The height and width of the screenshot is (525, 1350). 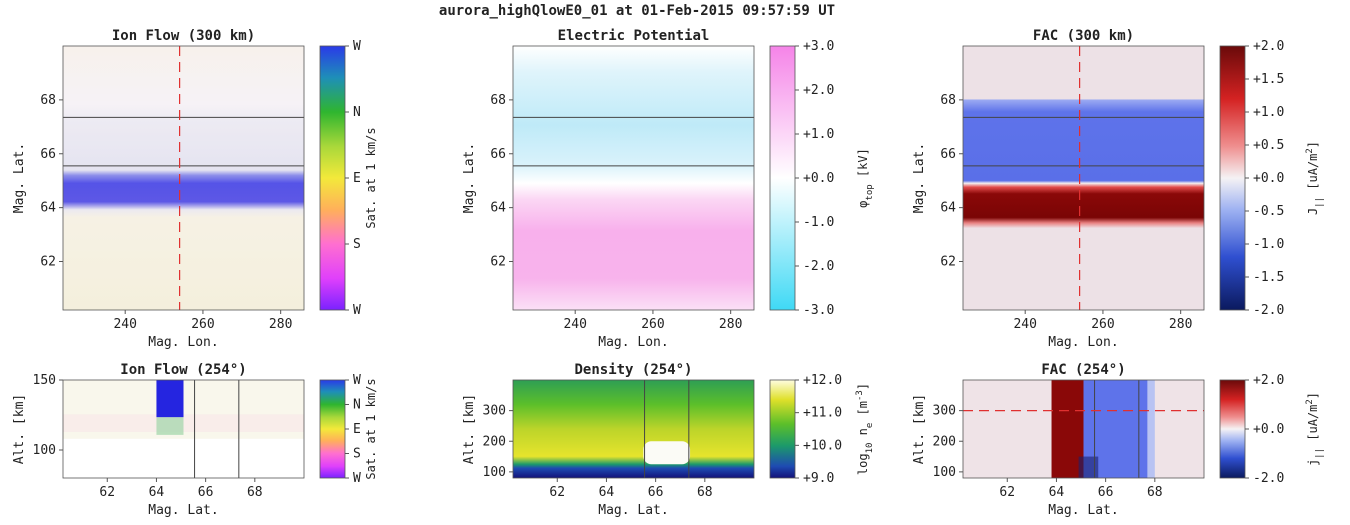 What do you see at coordinates (818, 478) in the screenshot?
I see `colorbar-tick-label: +9.0` at bounding box center [818, 478].